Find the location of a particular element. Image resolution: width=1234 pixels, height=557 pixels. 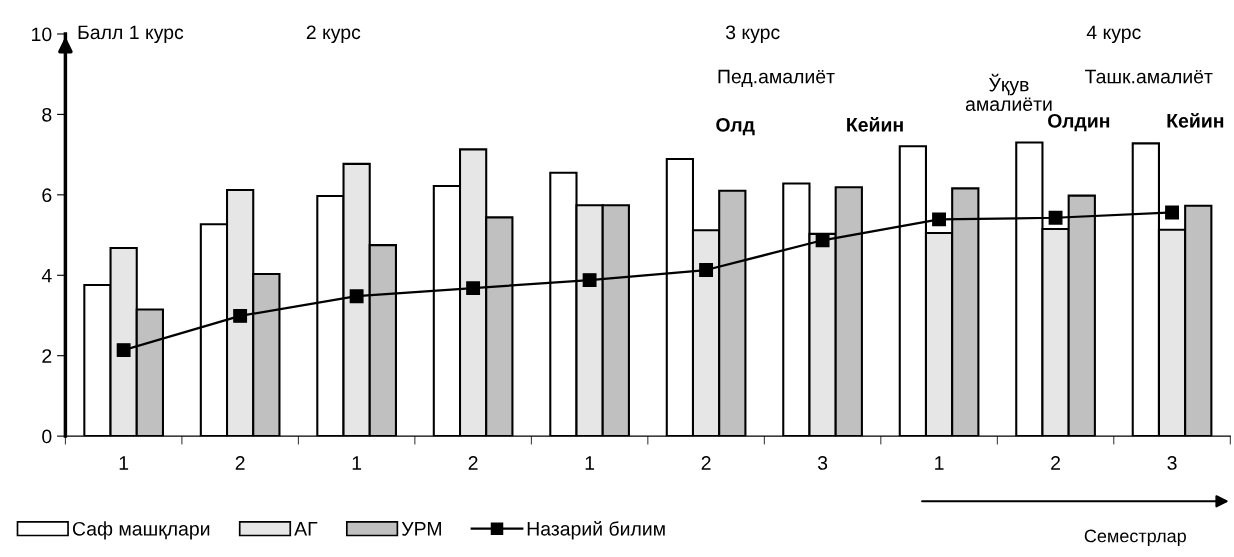

annotation: Ташк.амалиёт is located at coordinates (1149, 76).